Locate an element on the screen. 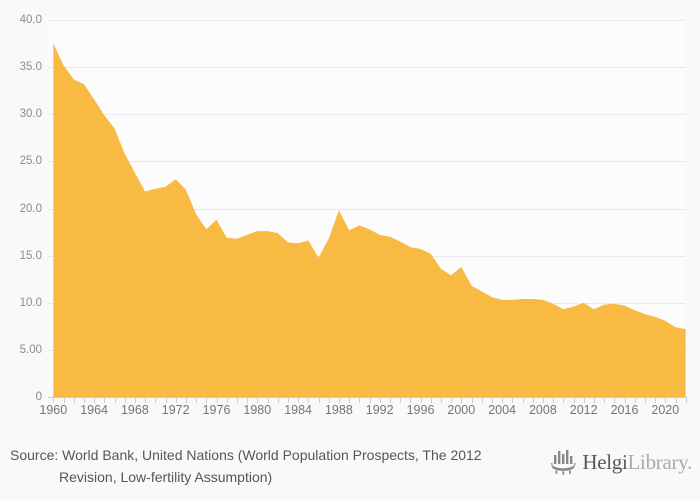 The image size is (700, 500). x-tick-label: 1992 is located at coordinates (379, 410).